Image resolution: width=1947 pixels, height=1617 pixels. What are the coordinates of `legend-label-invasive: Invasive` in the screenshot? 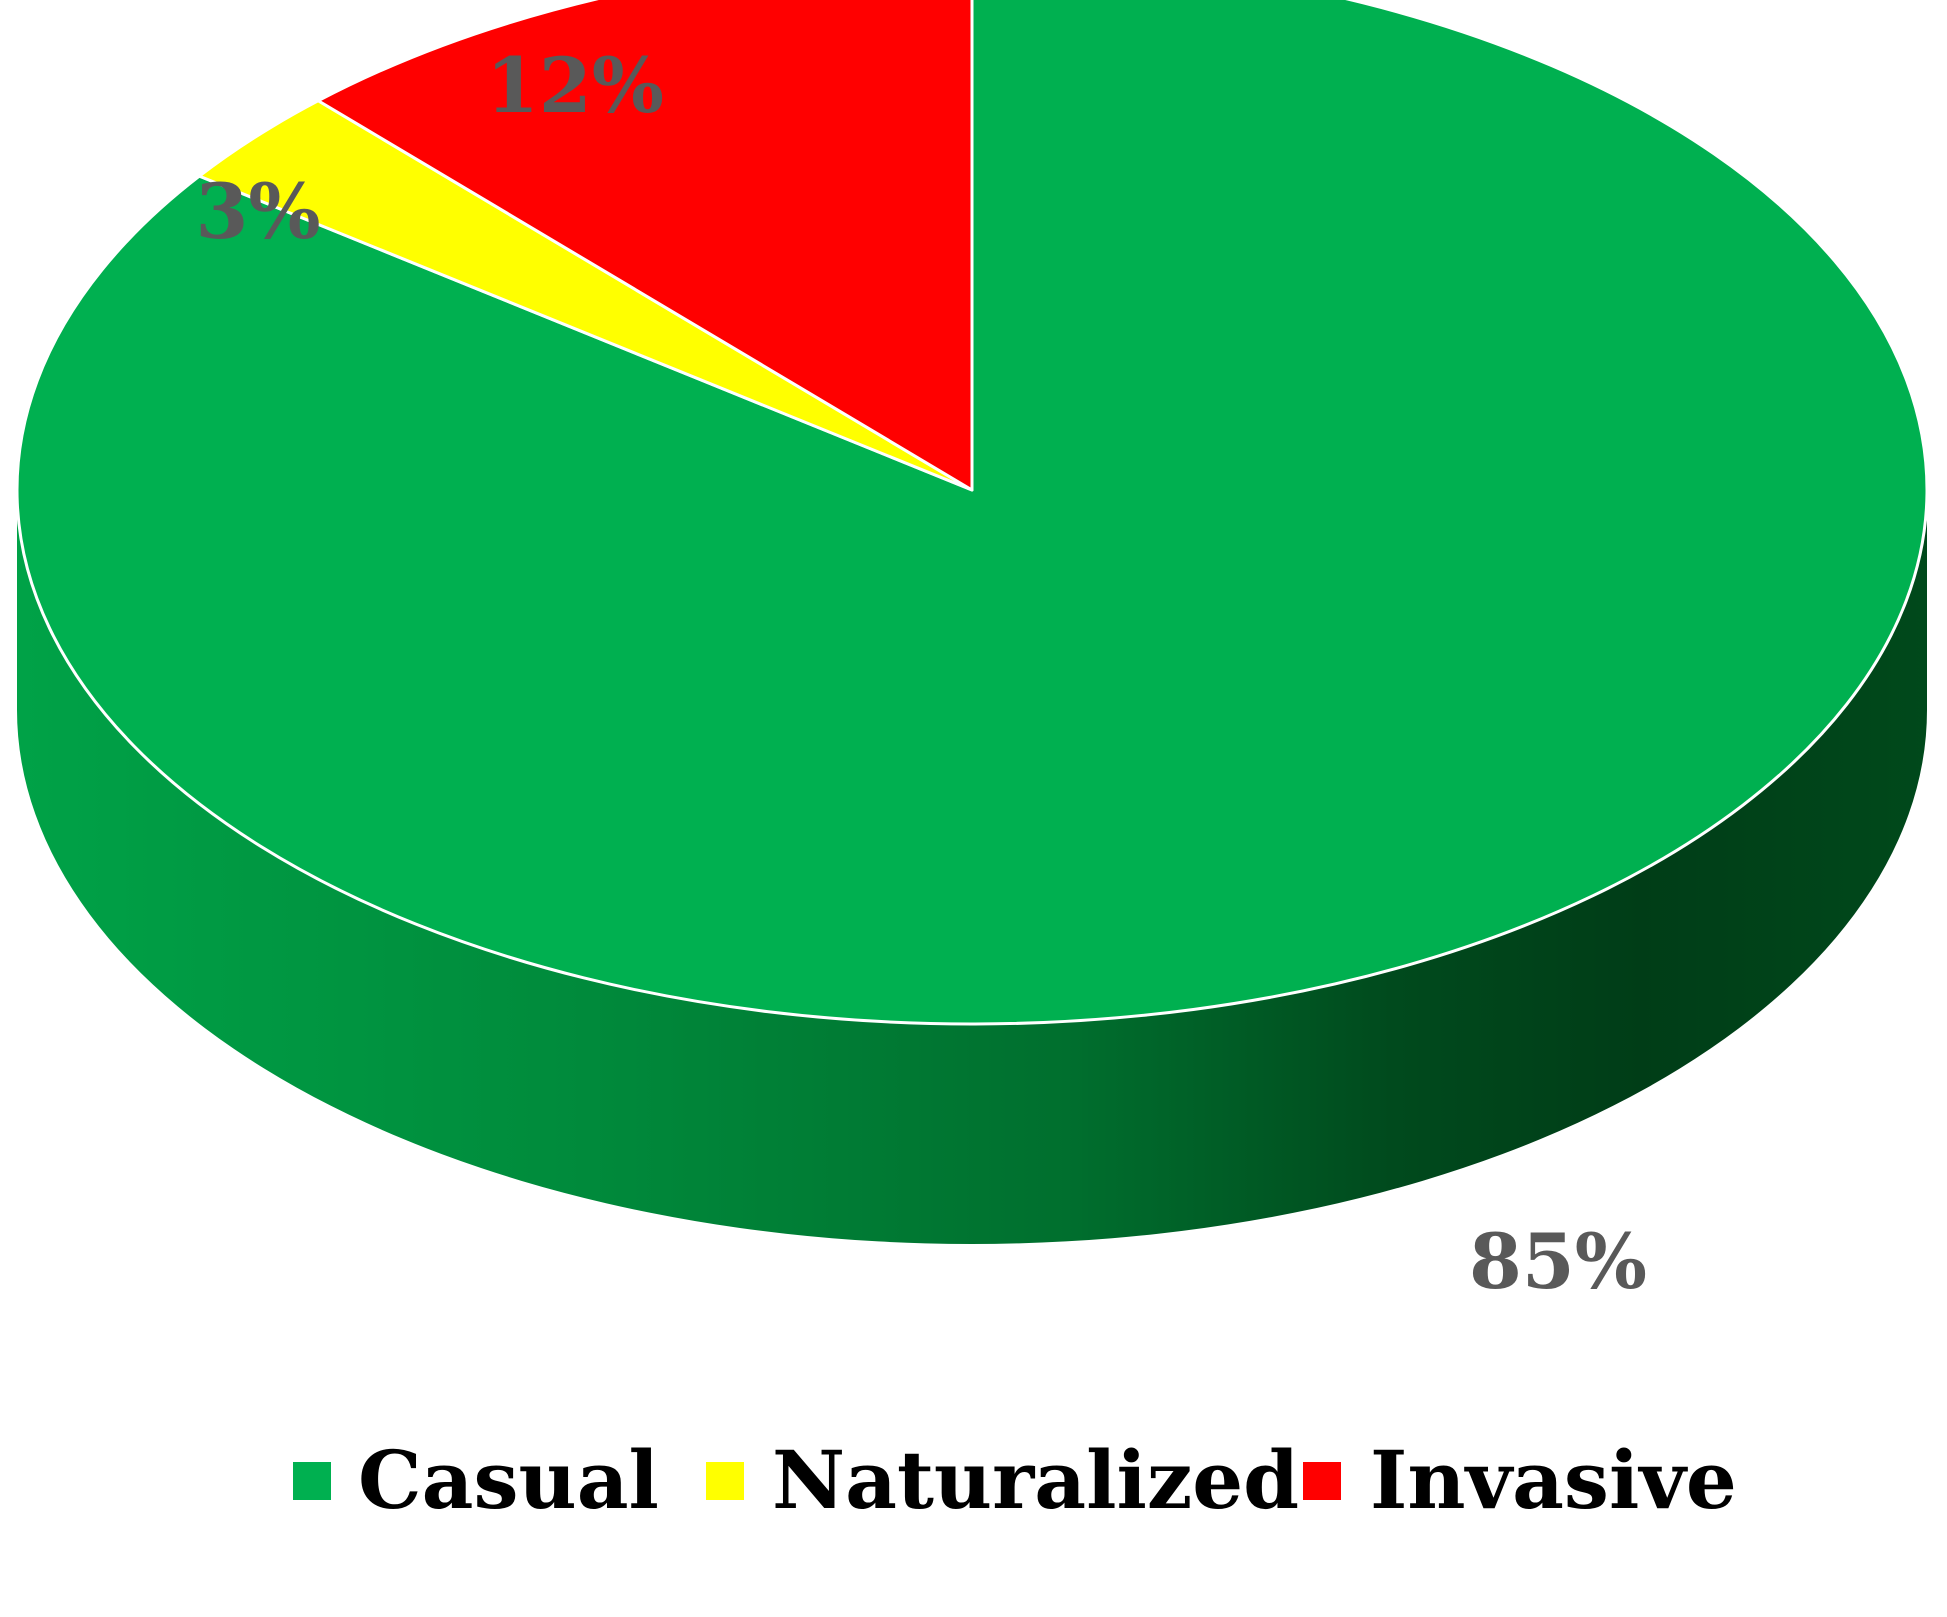 It's located at (1553, 1480).